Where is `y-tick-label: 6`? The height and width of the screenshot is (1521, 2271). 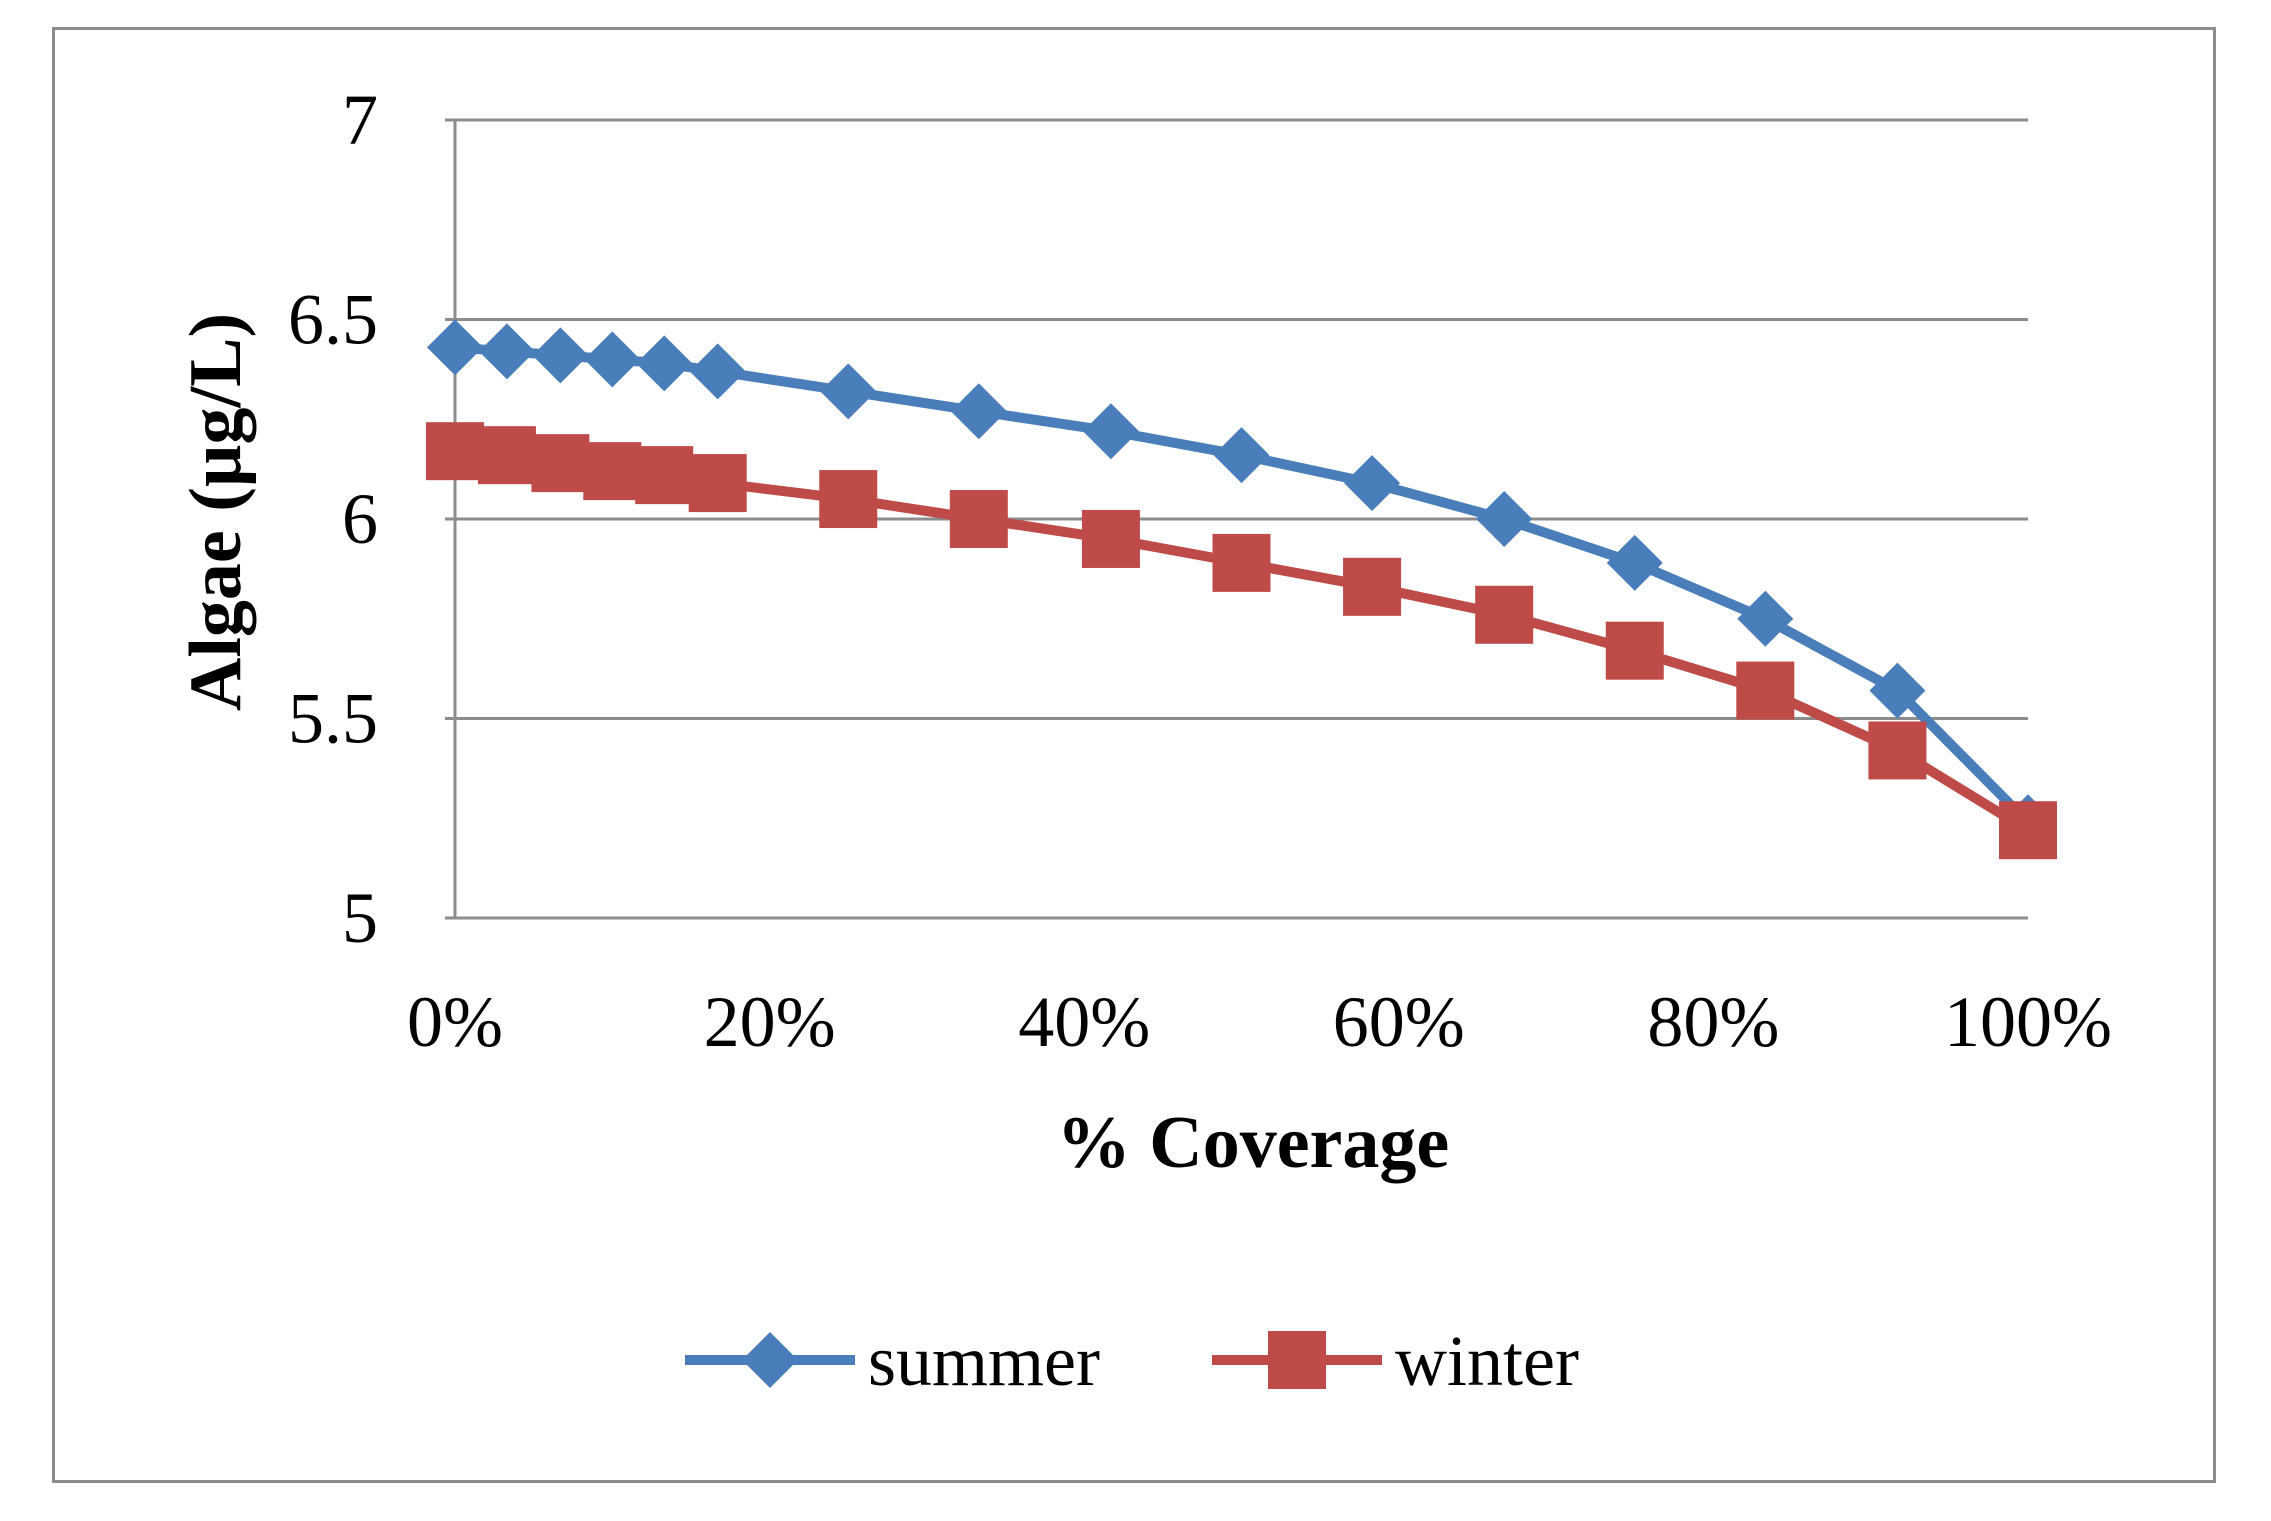 y-tick-label: 6 is located at coordinates (360, 519).